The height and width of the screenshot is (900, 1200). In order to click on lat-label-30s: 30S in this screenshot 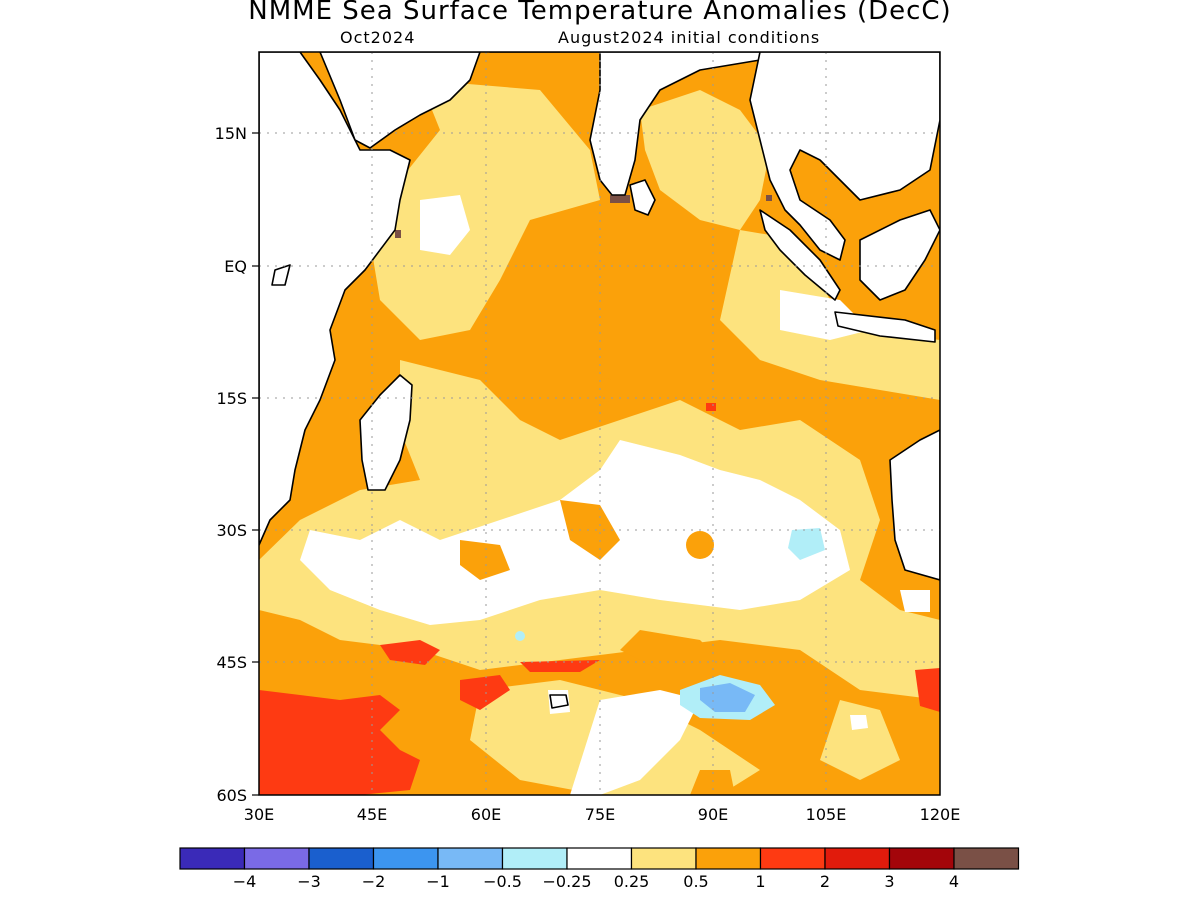, I will do `click(231, 530)`.